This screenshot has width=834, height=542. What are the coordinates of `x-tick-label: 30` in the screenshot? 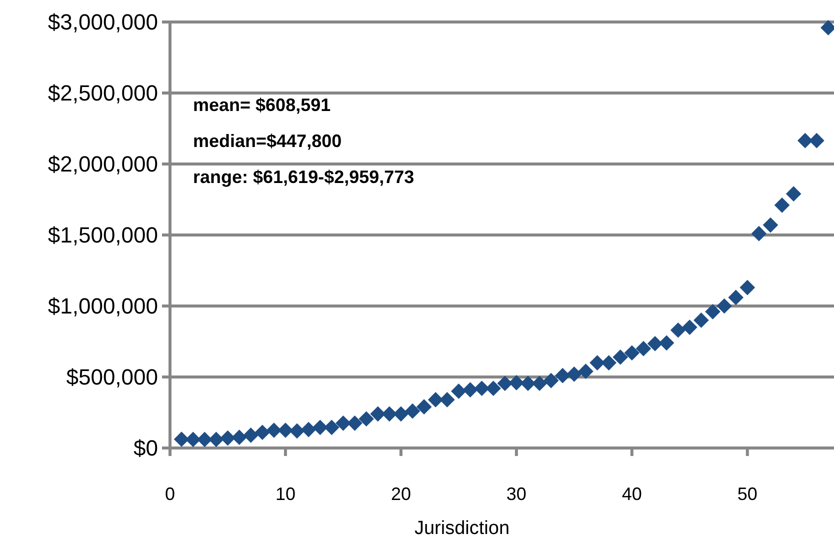 It's located at (516, 494).